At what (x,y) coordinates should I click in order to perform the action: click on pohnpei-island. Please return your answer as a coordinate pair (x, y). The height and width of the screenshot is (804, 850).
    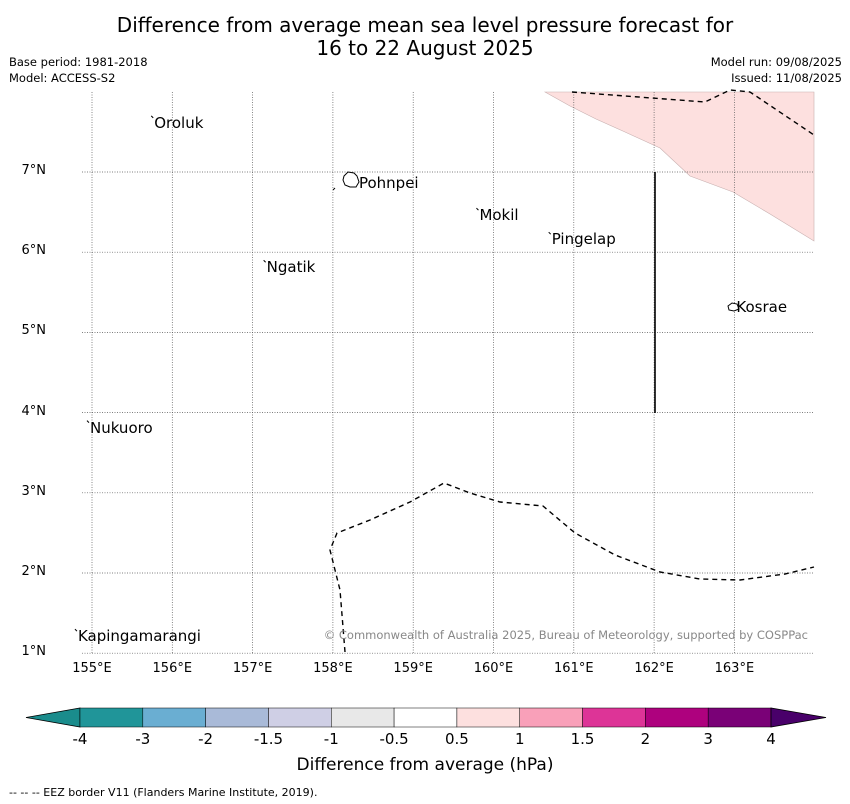
    Looking at the image, I should click on (351, 179).